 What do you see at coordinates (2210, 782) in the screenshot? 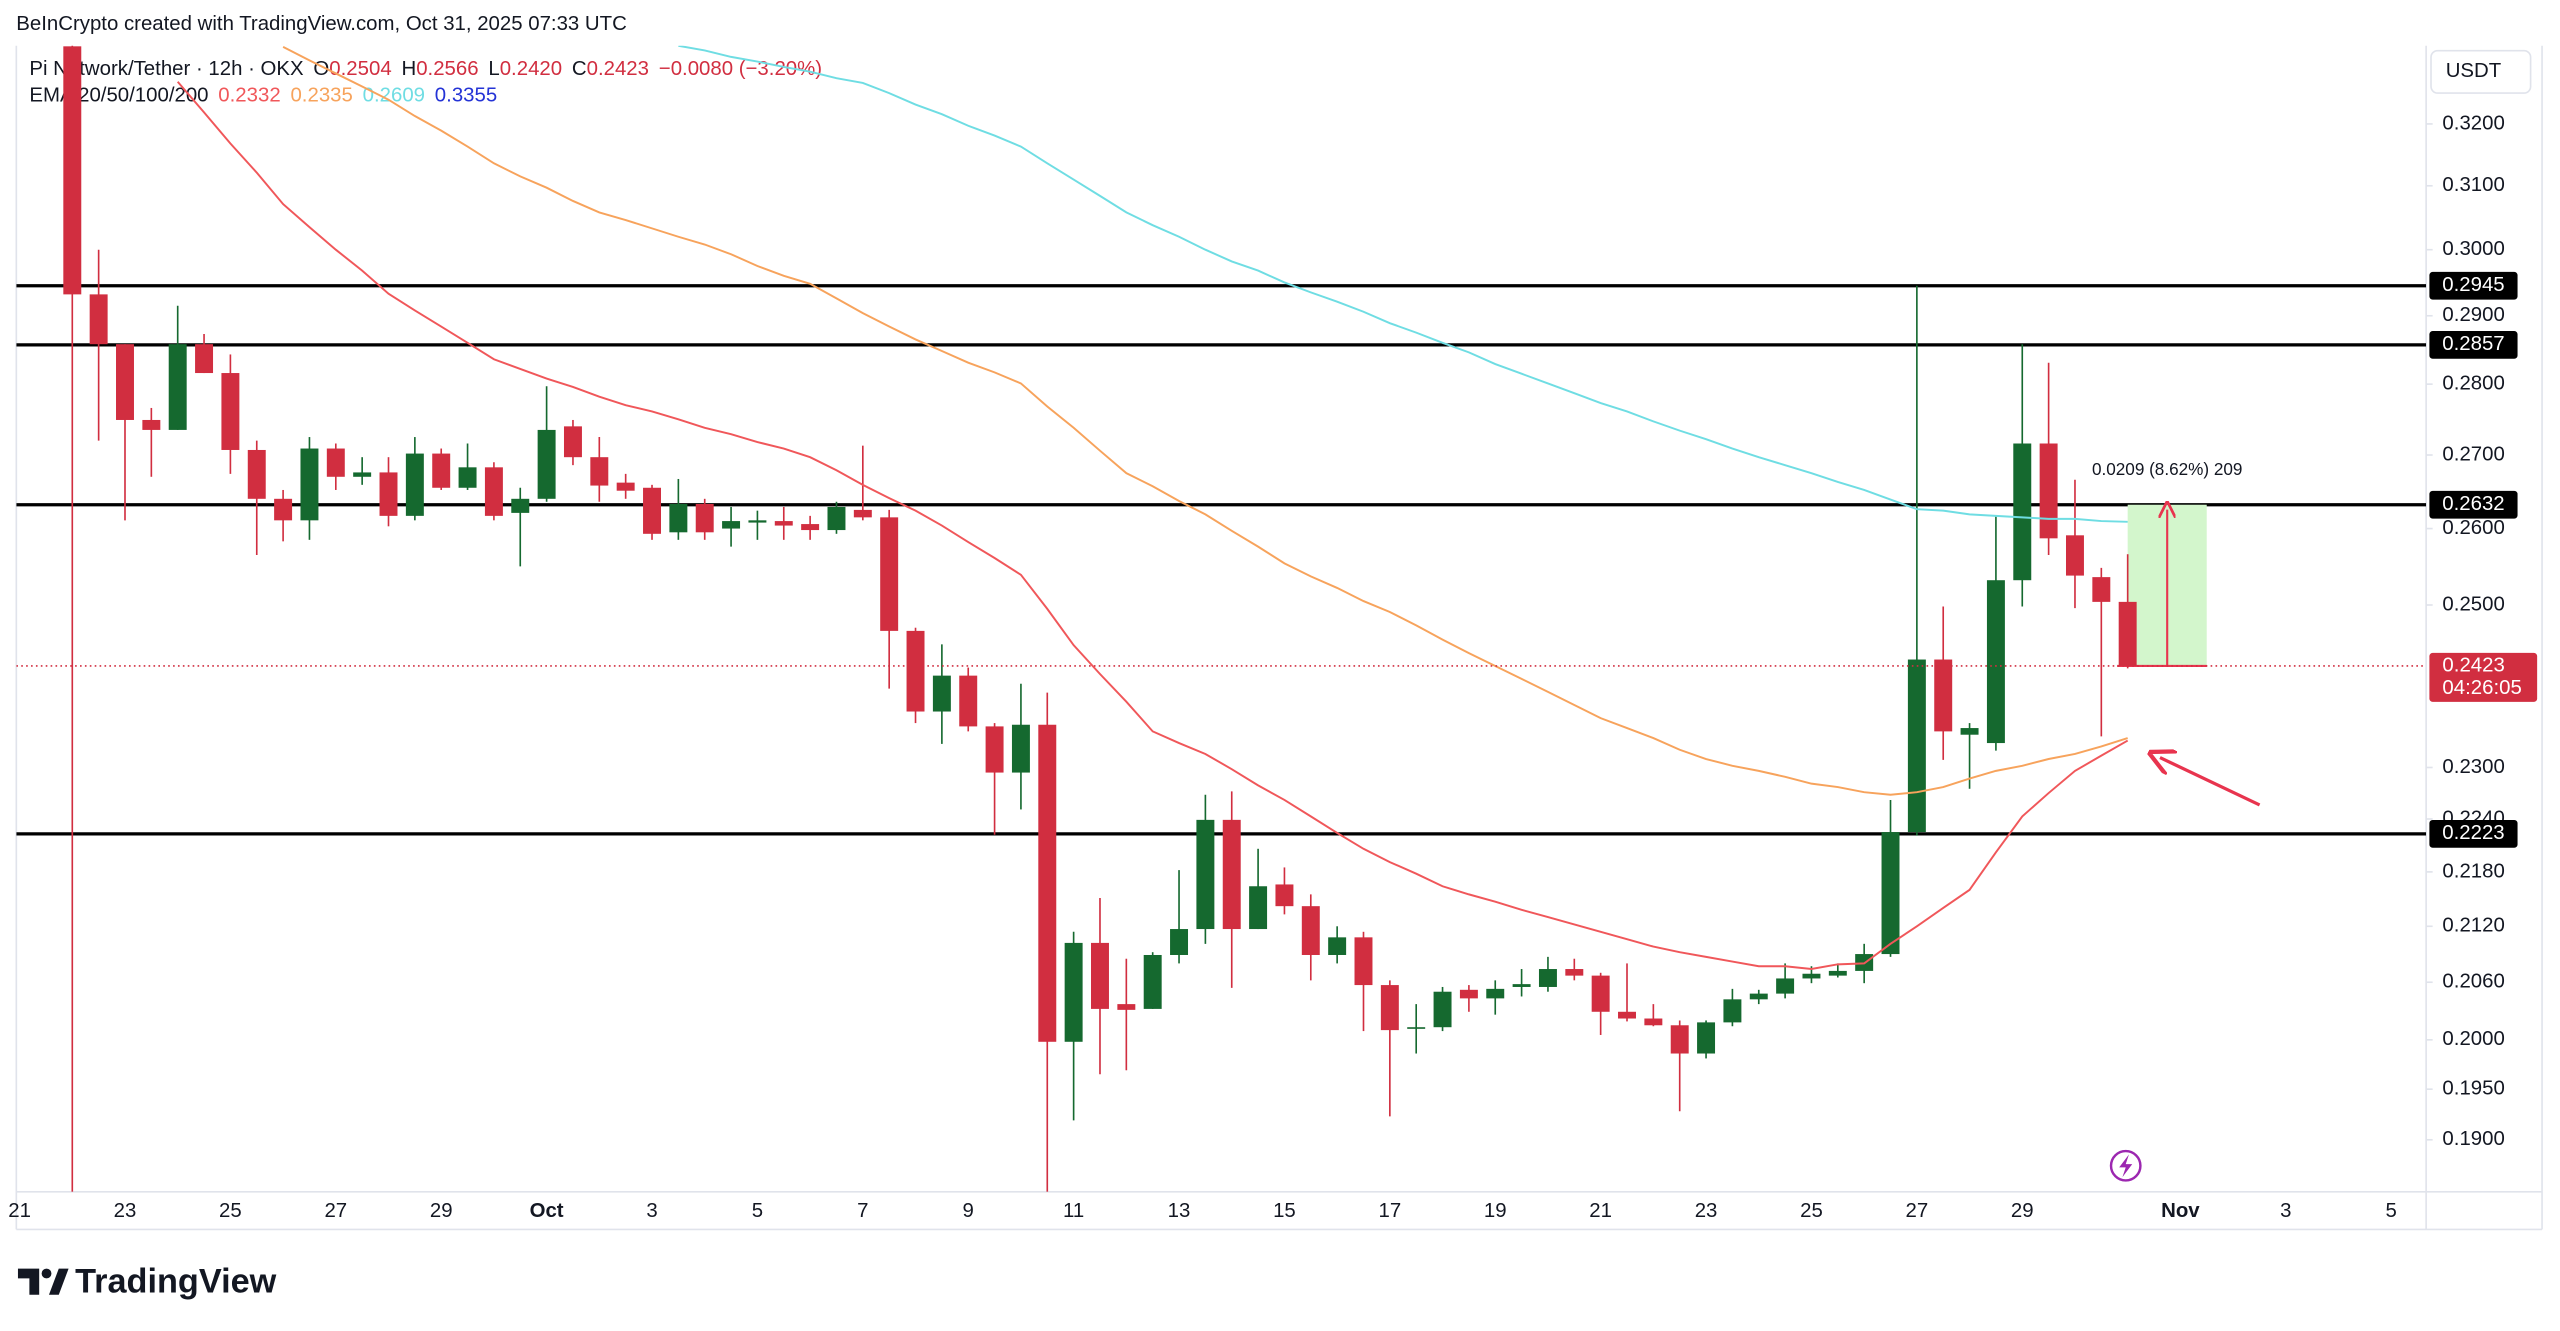
I see `annotation-arrow` at bounding box center [2210, 782].